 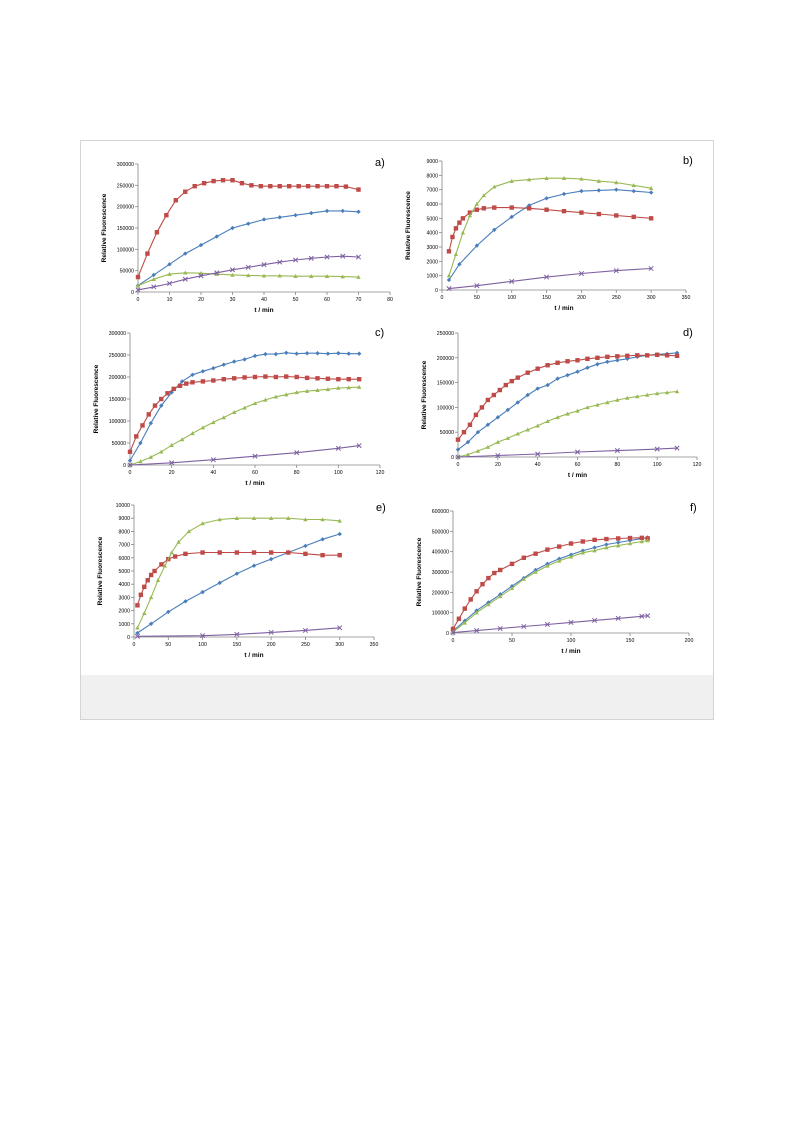 What do you see at coordinates (124, 532) in the screenshot?
I see `y-tick-label: 8000` at bounding box center [124, 532].